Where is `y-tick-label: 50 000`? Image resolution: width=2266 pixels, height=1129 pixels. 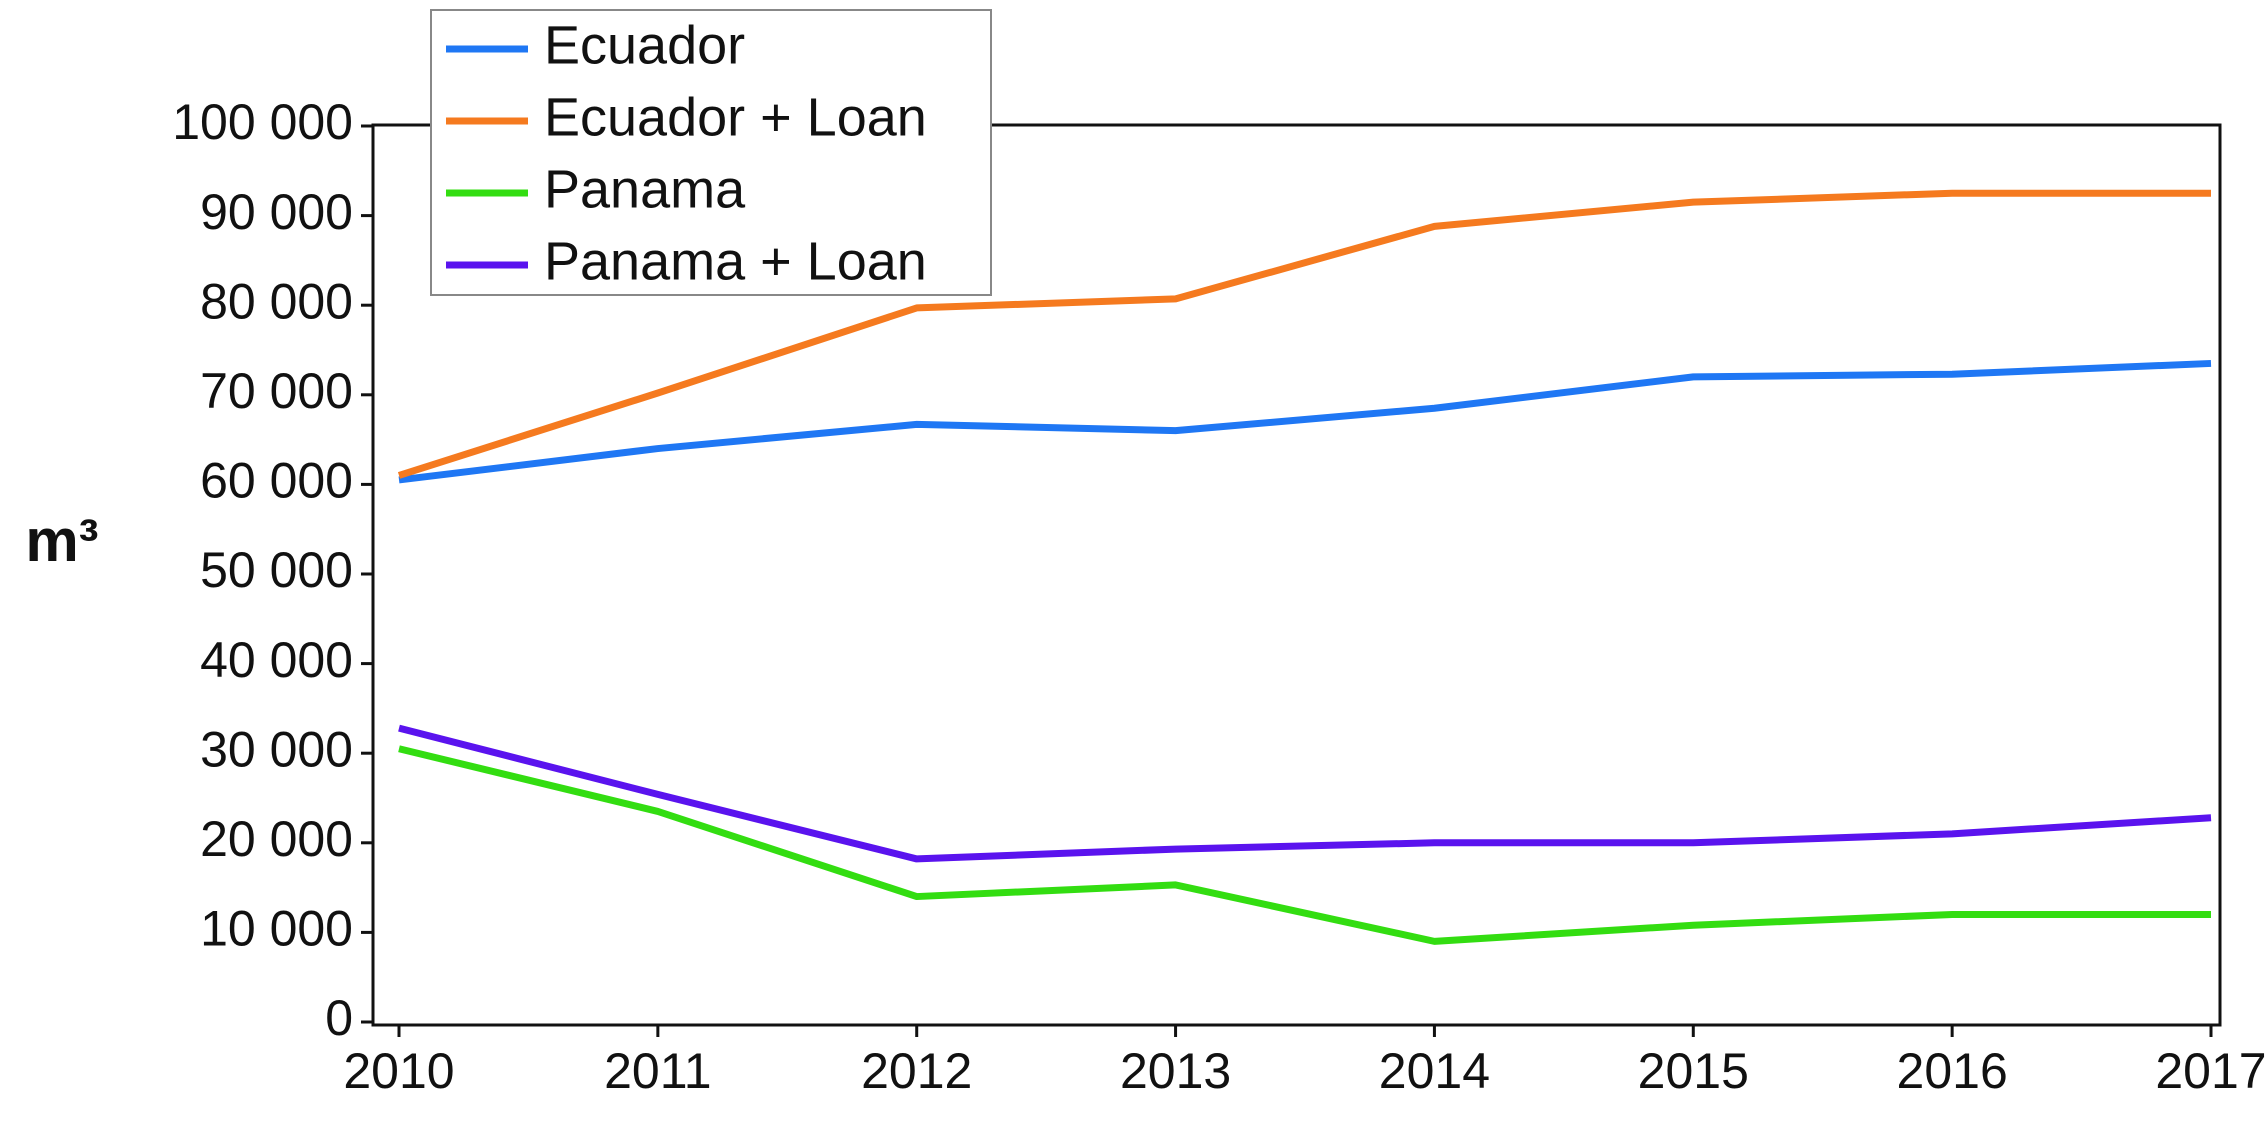 y-tick-label: 50 000 is located at coordinates (276, 570).